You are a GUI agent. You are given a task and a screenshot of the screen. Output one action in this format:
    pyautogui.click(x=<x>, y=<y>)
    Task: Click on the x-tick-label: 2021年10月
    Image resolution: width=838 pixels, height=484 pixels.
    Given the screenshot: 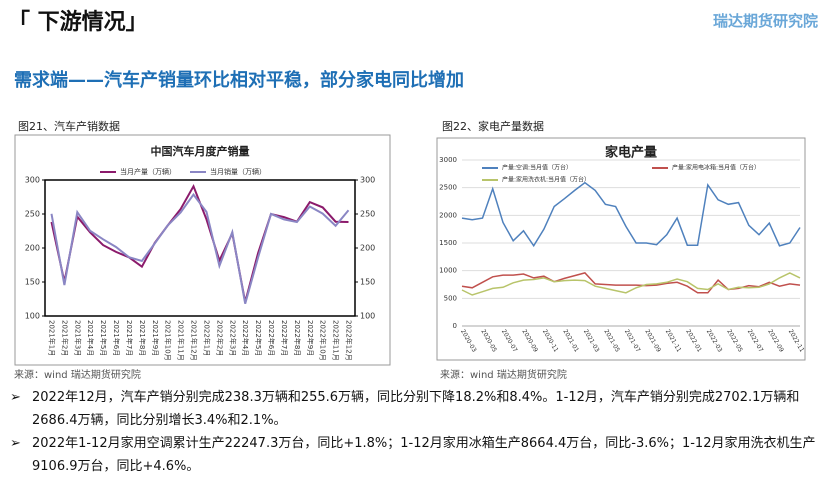 What is the action you would take?
    pyautogui.click(x=168, y=340)
    